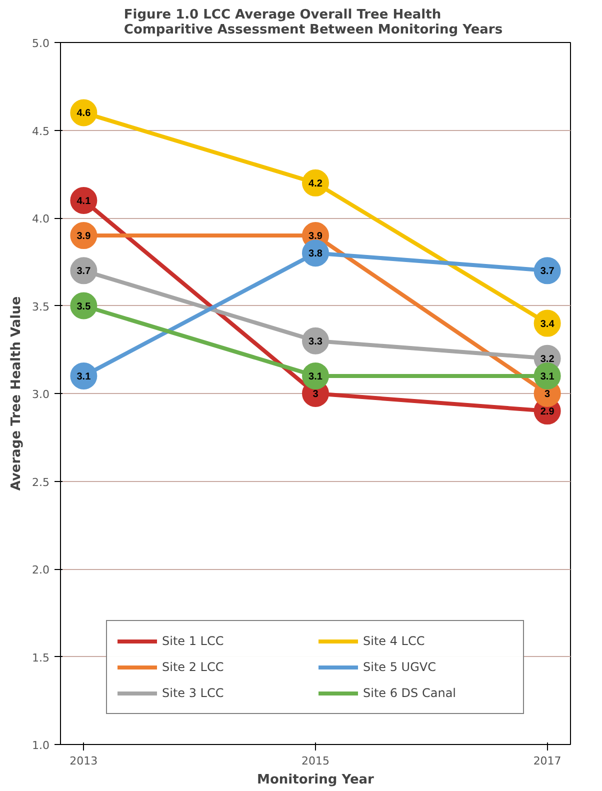 The width and height of the screenshot is (602, 791). Describe the element at coordinates (400, 667) in the screenshot. I see `legend-label: Site 5 UGVC` at that location.